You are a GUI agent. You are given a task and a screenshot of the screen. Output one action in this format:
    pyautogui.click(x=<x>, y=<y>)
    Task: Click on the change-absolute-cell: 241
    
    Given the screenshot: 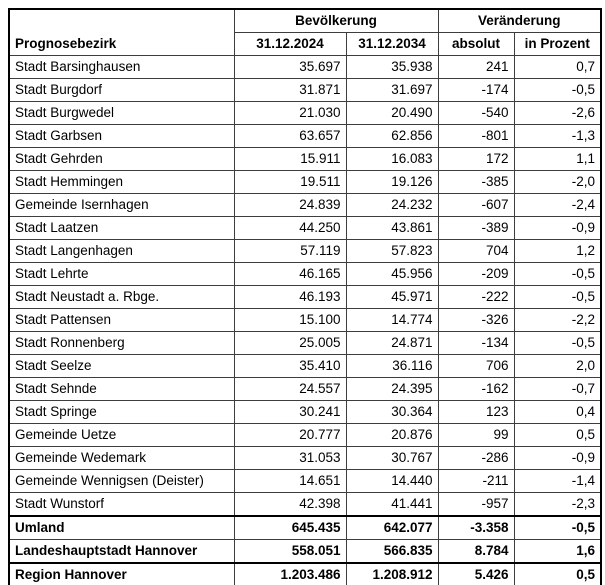 What is the action you would take?
    pyautogui.click(x=476, y=67)
    